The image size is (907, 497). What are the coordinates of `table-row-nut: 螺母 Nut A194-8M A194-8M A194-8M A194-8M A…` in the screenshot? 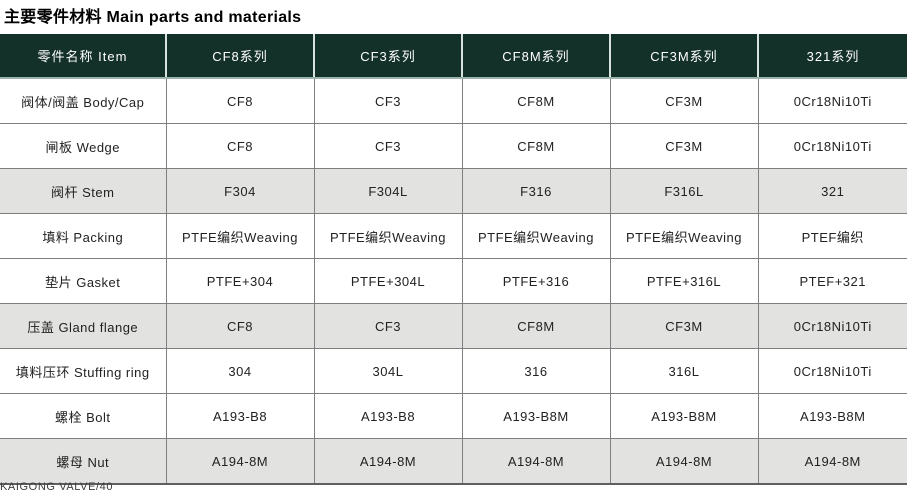 It's located at (453, 461).